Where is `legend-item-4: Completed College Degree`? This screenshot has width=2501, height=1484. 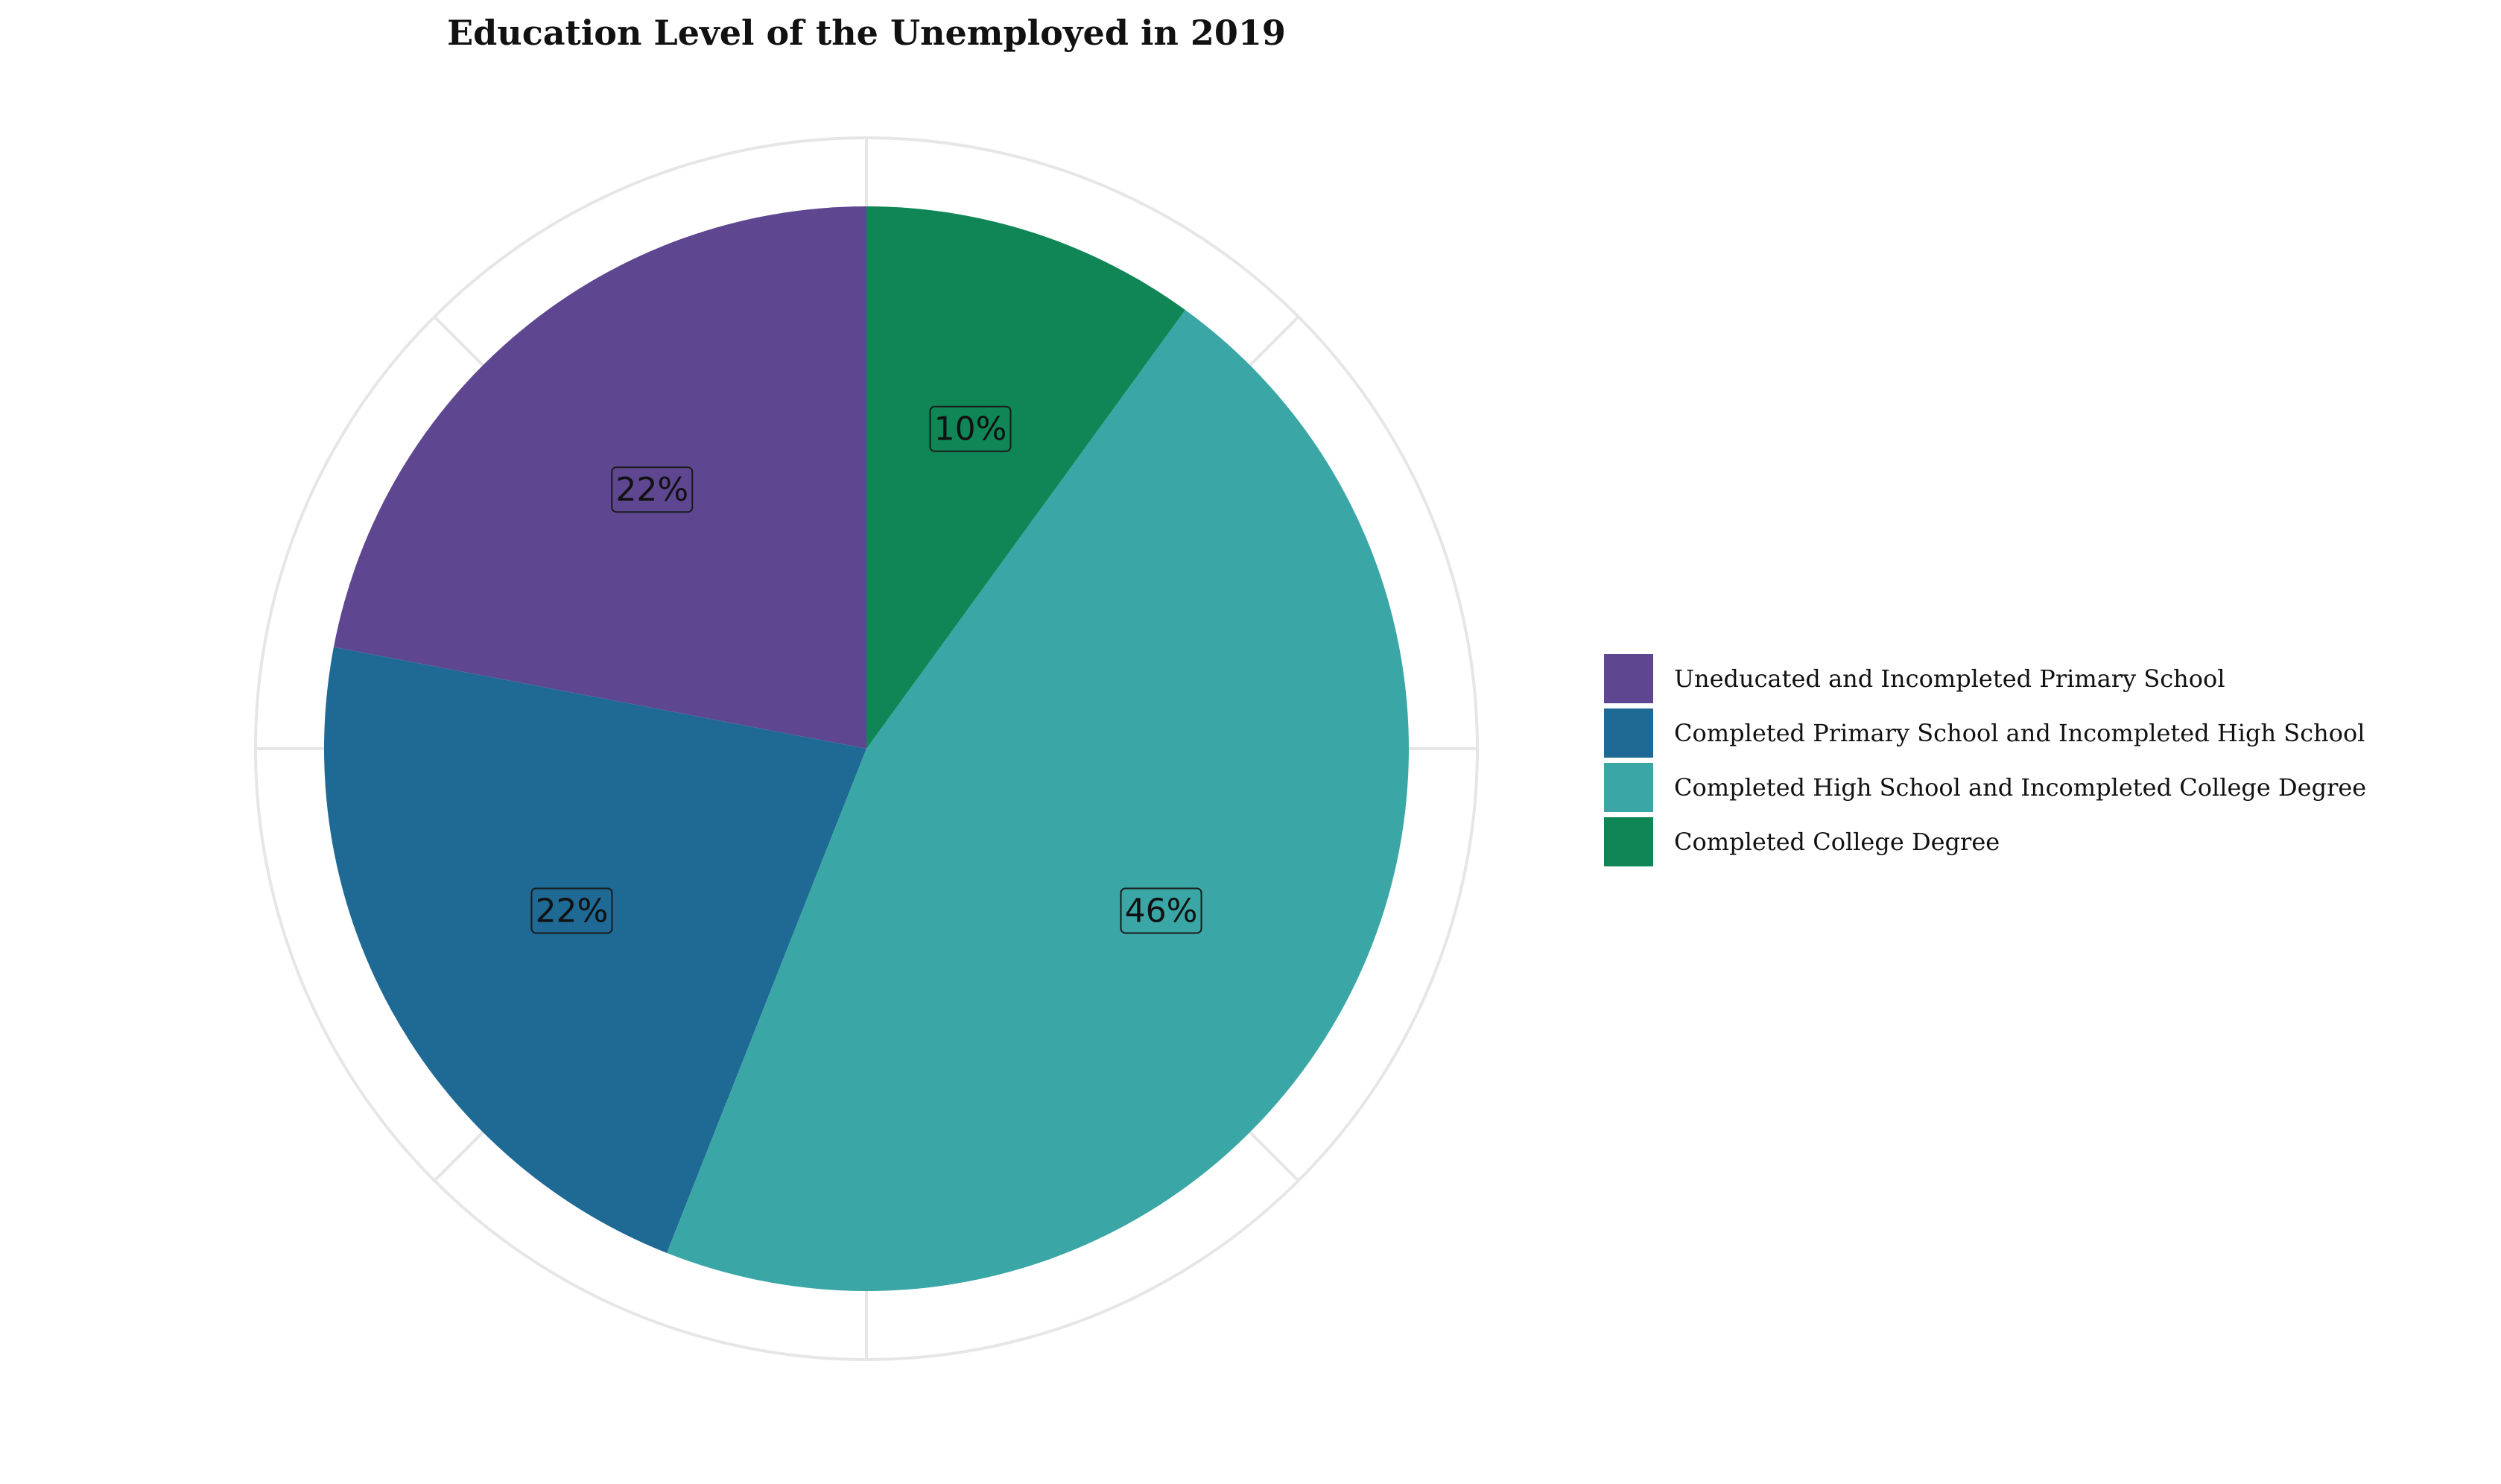 legend-item-4: Completed College Degree is located at coordinates (1802, 842).